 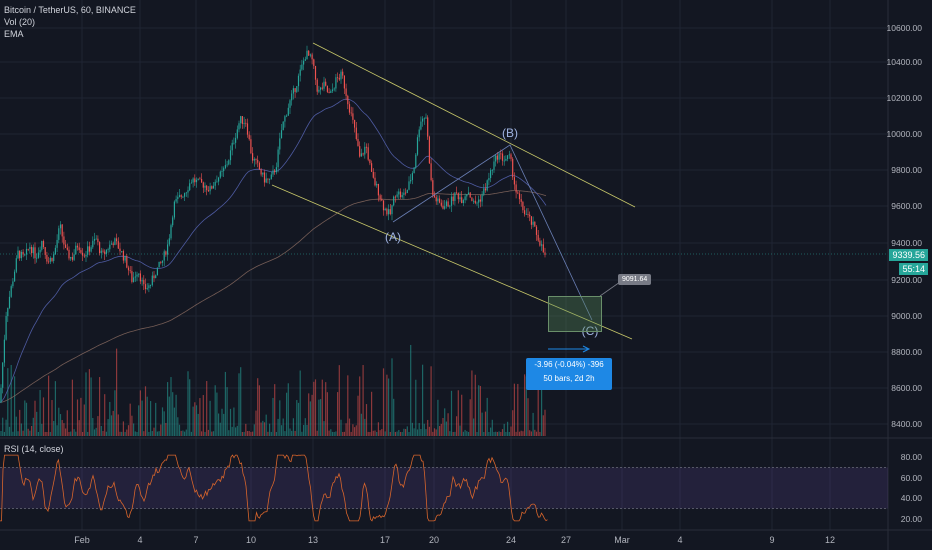 I want to click on symbol-legend: Bitcoin / TetherUS, 60, BINANCE, so click(x=70, y=10).